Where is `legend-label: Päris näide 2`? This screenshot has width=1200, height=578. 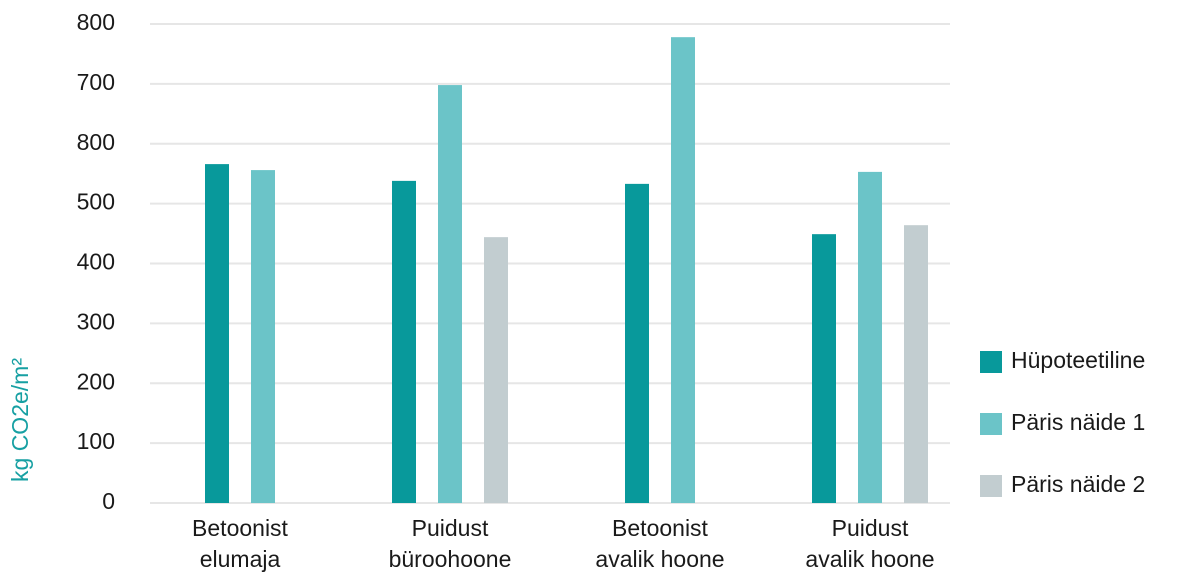
legend-label: Päris näide 2 is located at coordinates (1078, 484).